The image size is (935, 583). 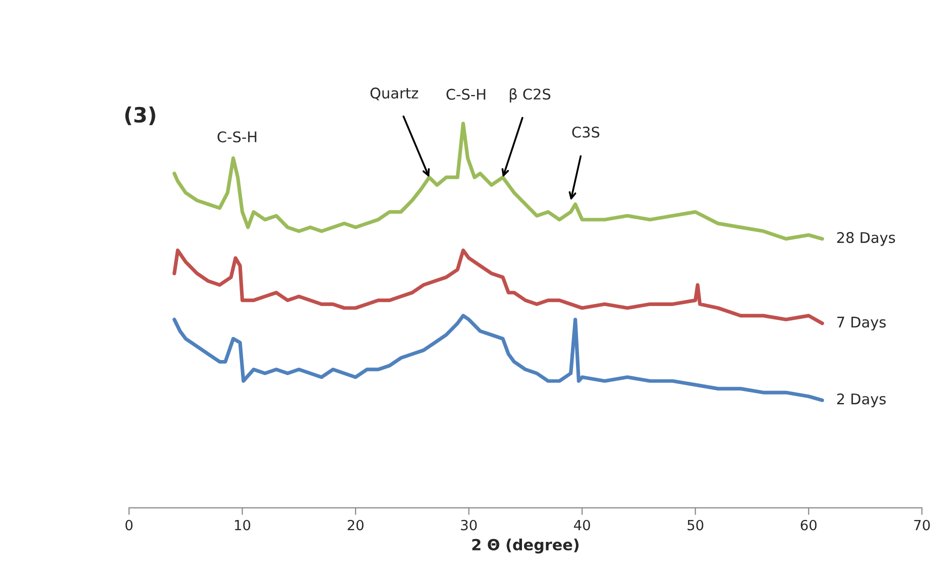 What do you see at coordinates (129, 525) in the screenshot?
I see `x-tick-label: 0` at bounding box center [129, 525].